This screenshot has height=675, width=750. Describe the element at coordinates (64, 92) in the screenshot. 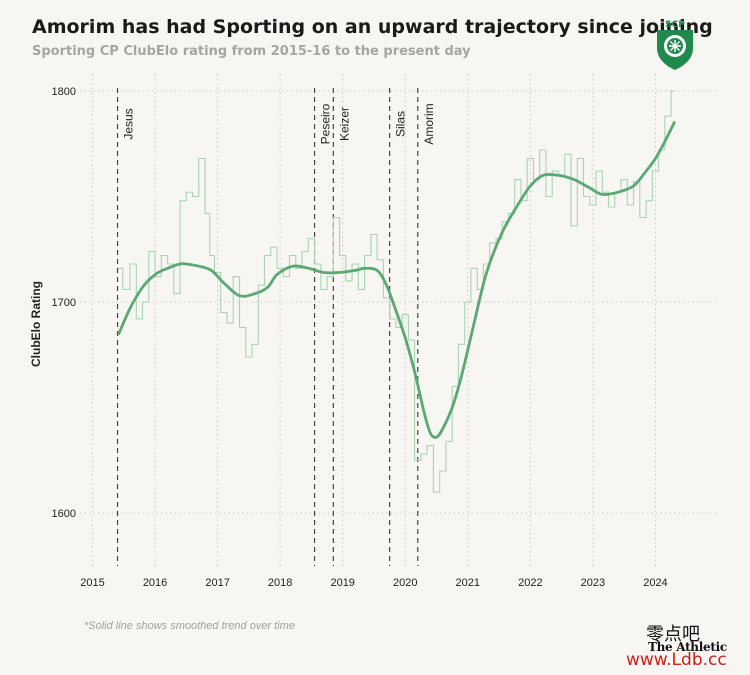

I see `y-tick-label: 1800` at that location.